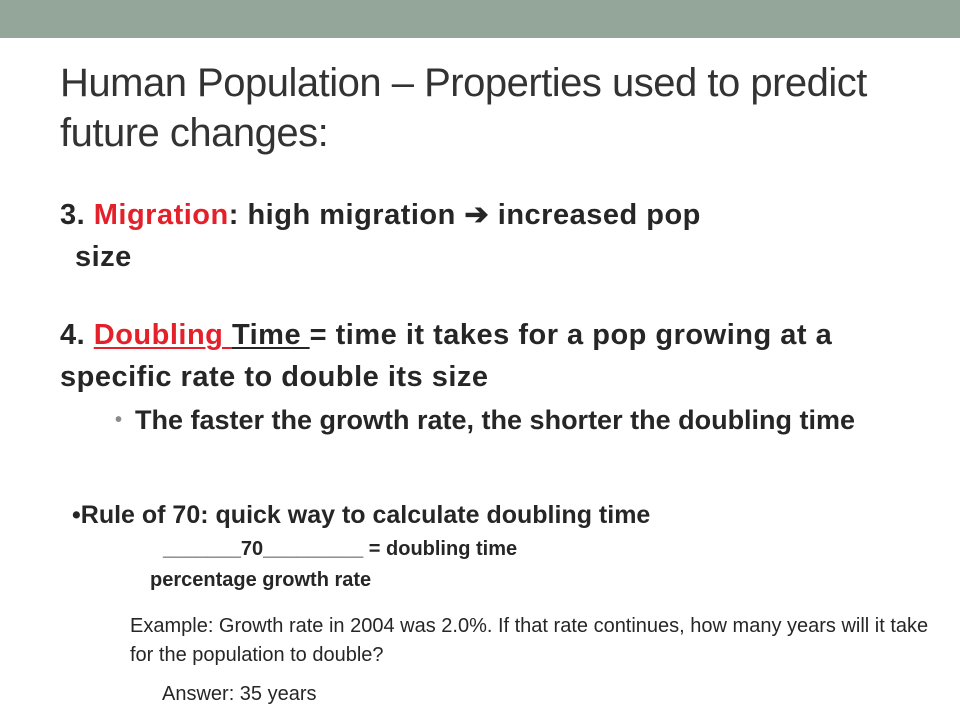  What do you see at coordinates (595, 215) in the screenshot?
I see `item-text: increased pop` at bounding box center [595, 215].